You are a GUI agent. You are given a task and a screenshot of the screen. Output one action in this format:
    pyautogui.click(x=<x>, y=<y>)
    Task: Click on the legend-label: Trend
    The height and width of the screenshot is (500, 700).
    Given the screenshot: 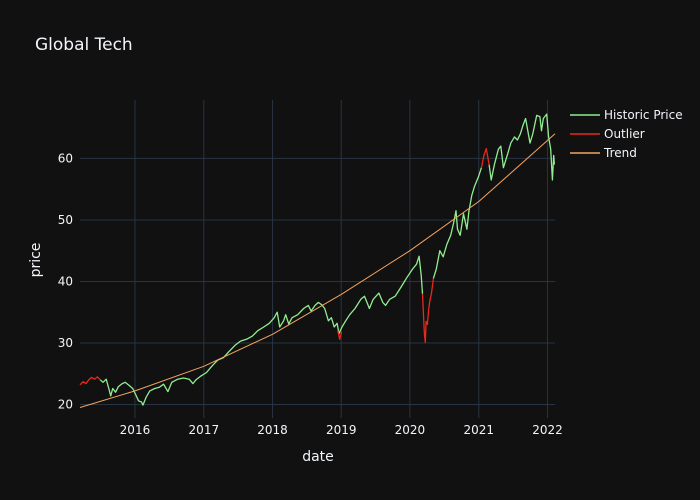 What is the action you would take?
    pyautogui.click(x=620, y=153)
    